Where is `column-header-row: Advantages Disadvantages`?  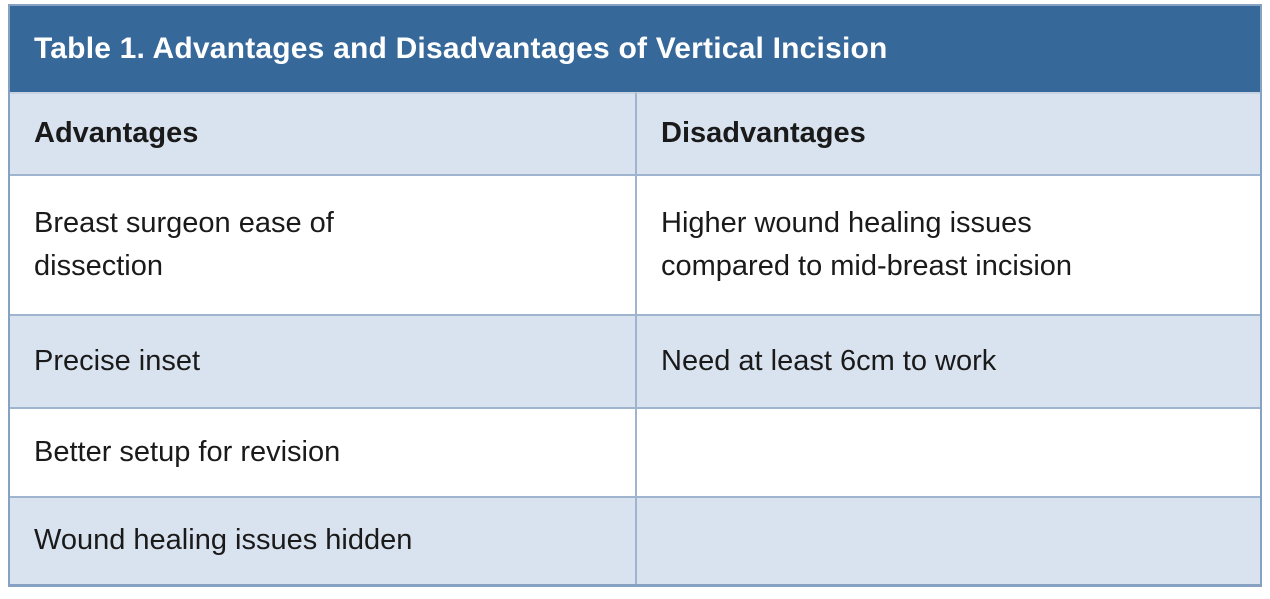 column-header-row: Advantages Disadvantages is located at coordinates (635, 133).